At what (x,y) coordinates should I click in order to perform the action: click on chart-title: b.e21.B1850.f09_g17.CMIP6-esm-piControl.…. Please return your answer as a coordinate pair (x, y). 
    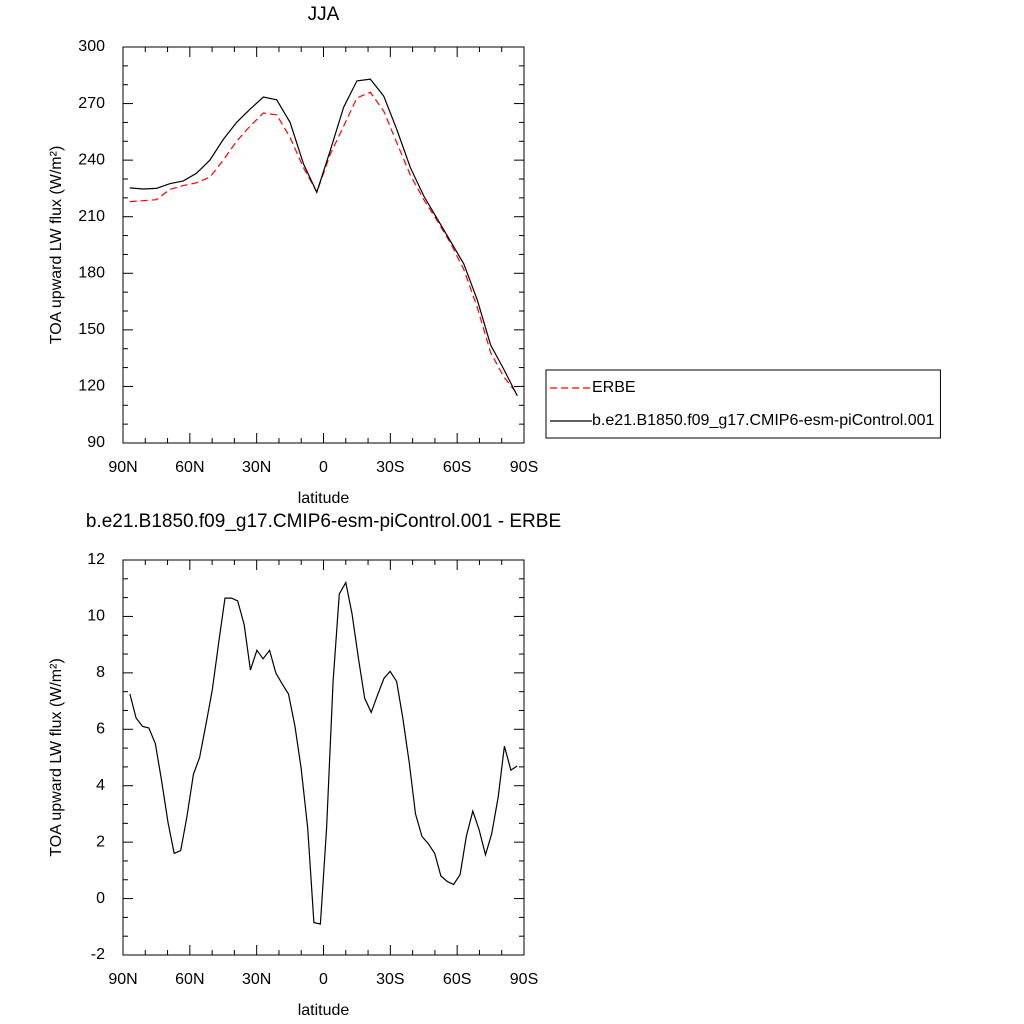
    Looking at the image, I should click on (323, 521).